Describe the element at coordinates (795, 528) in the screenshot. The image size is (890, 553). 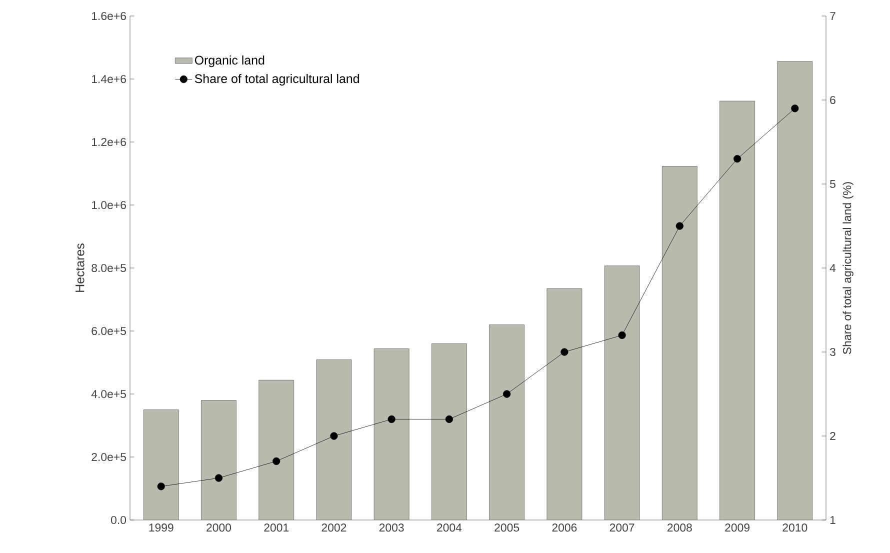
I see `x-tick-label: 2010` at that location.